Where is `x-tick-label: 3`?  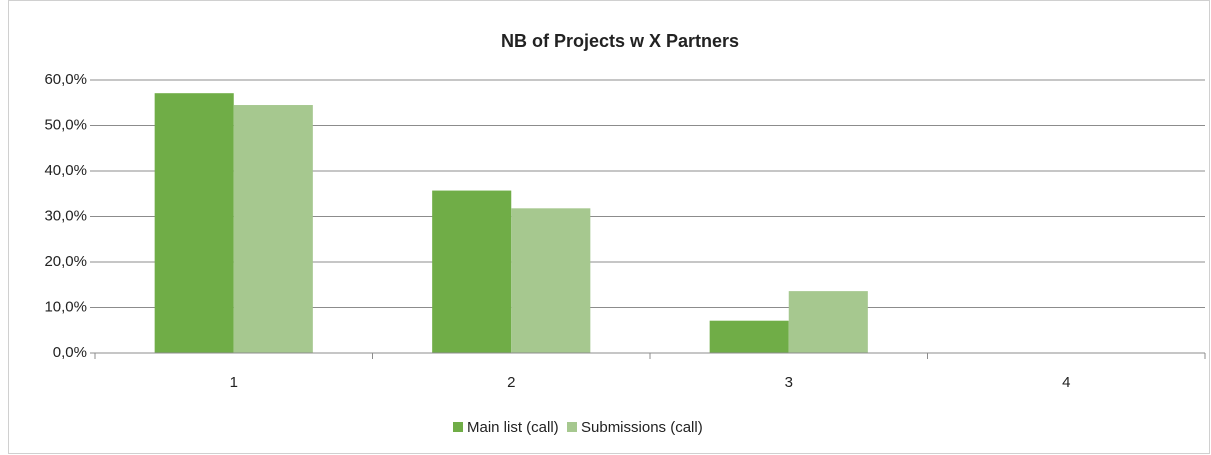
x-tick-label: 3 is located at coordinates (789, 382).